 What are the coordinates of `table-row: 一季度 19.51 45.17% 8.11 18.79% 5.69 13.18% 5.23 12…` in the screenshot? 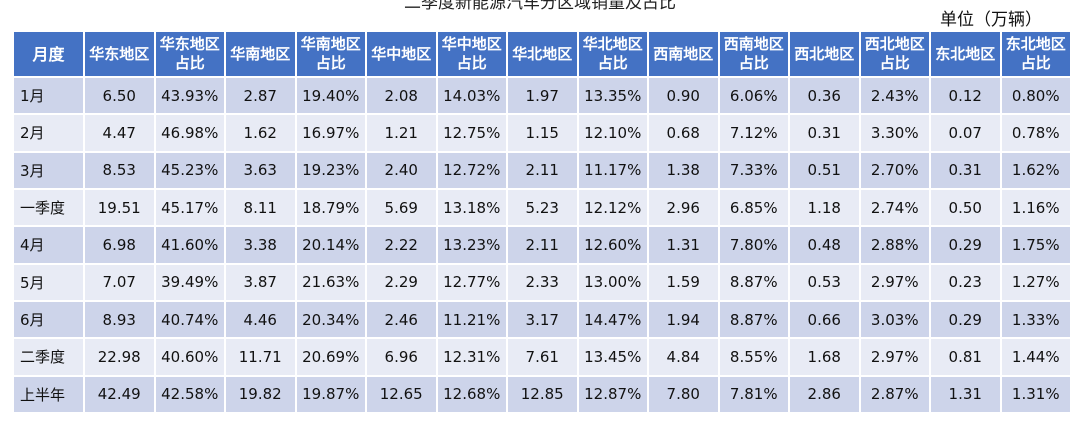 It's located at (542, 207).